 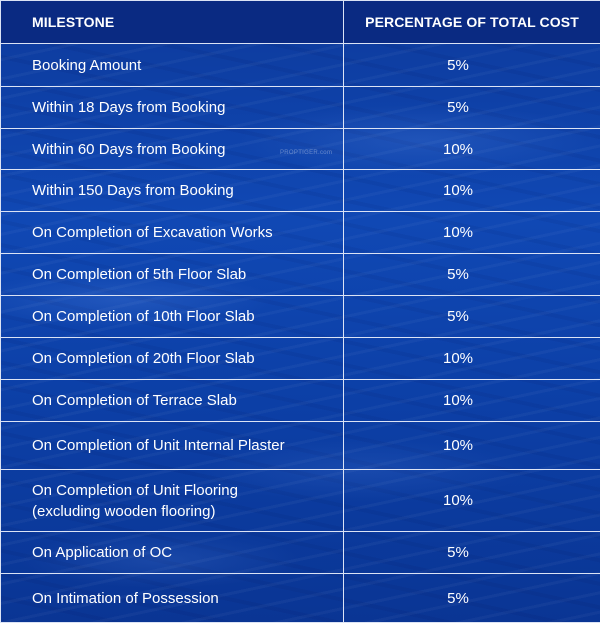 I want to click on table-row: On Completion of 20th Floor Slab 10%, so click(x=300, y=358).